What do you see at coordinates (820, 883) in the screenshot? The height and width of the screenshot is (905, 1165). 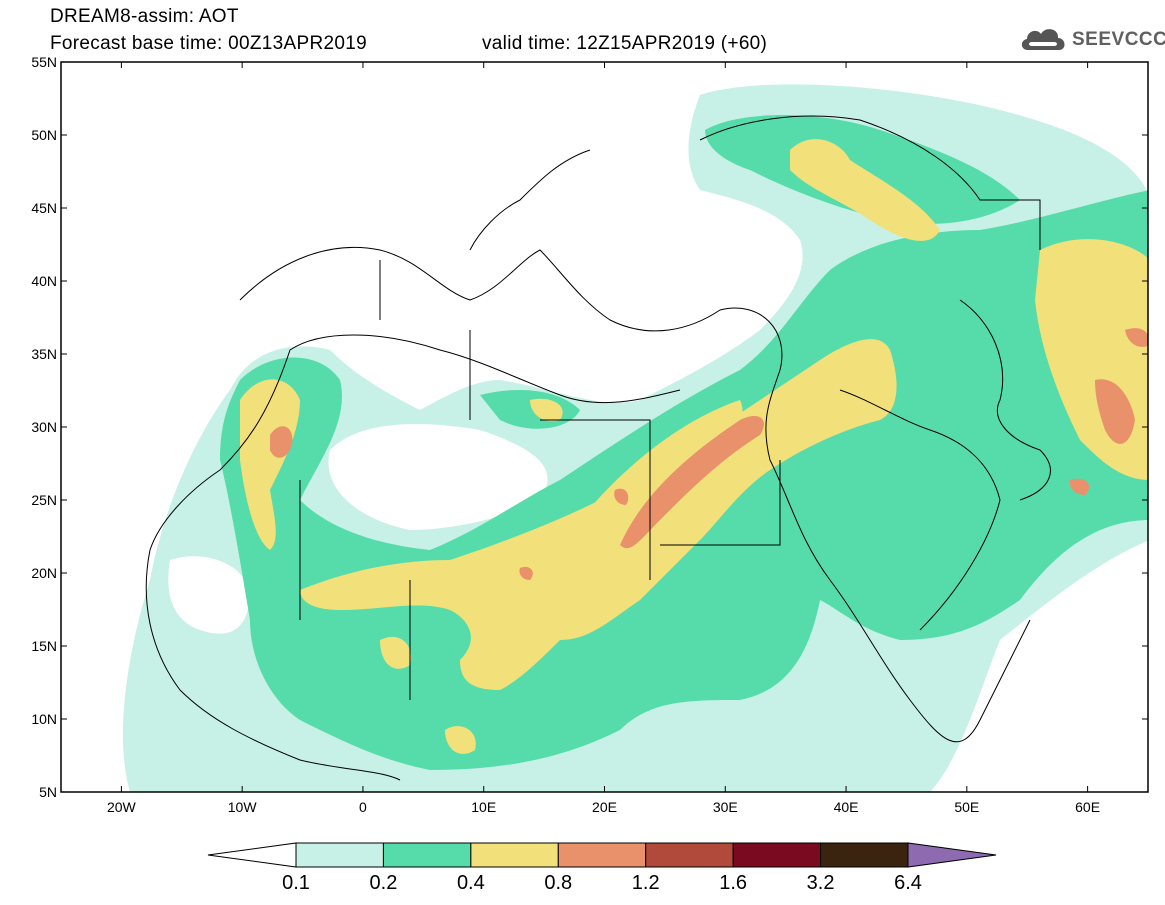 I see `colorbar-label: 3.2` at bounding box center [820, 883].